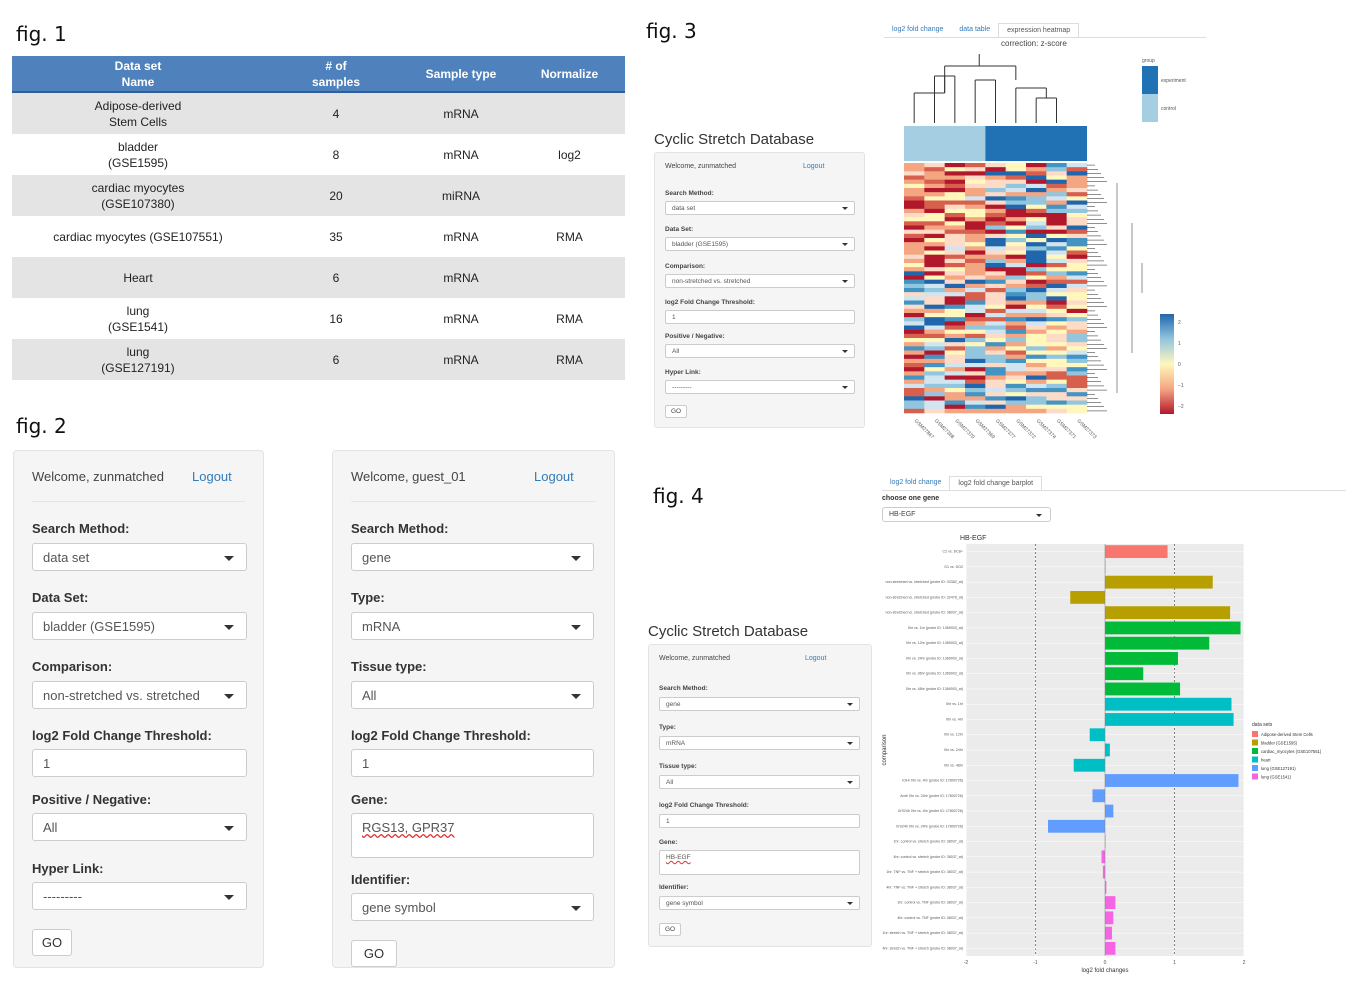 This screenshot has width=1367, height=994. I want to click on input-value: 1, so click(366, 763).